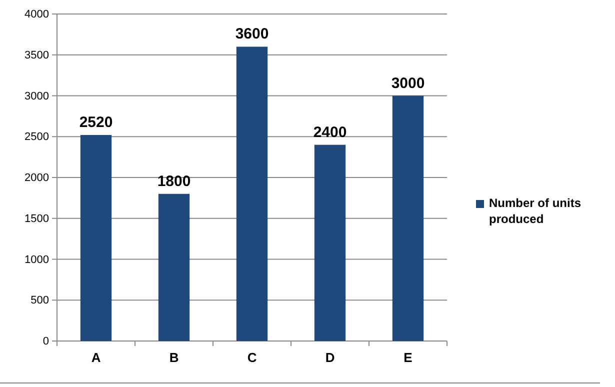  Describe the element at coordinates (330, 358) in the screenshot. I see `x-tick-label: D` at that location.